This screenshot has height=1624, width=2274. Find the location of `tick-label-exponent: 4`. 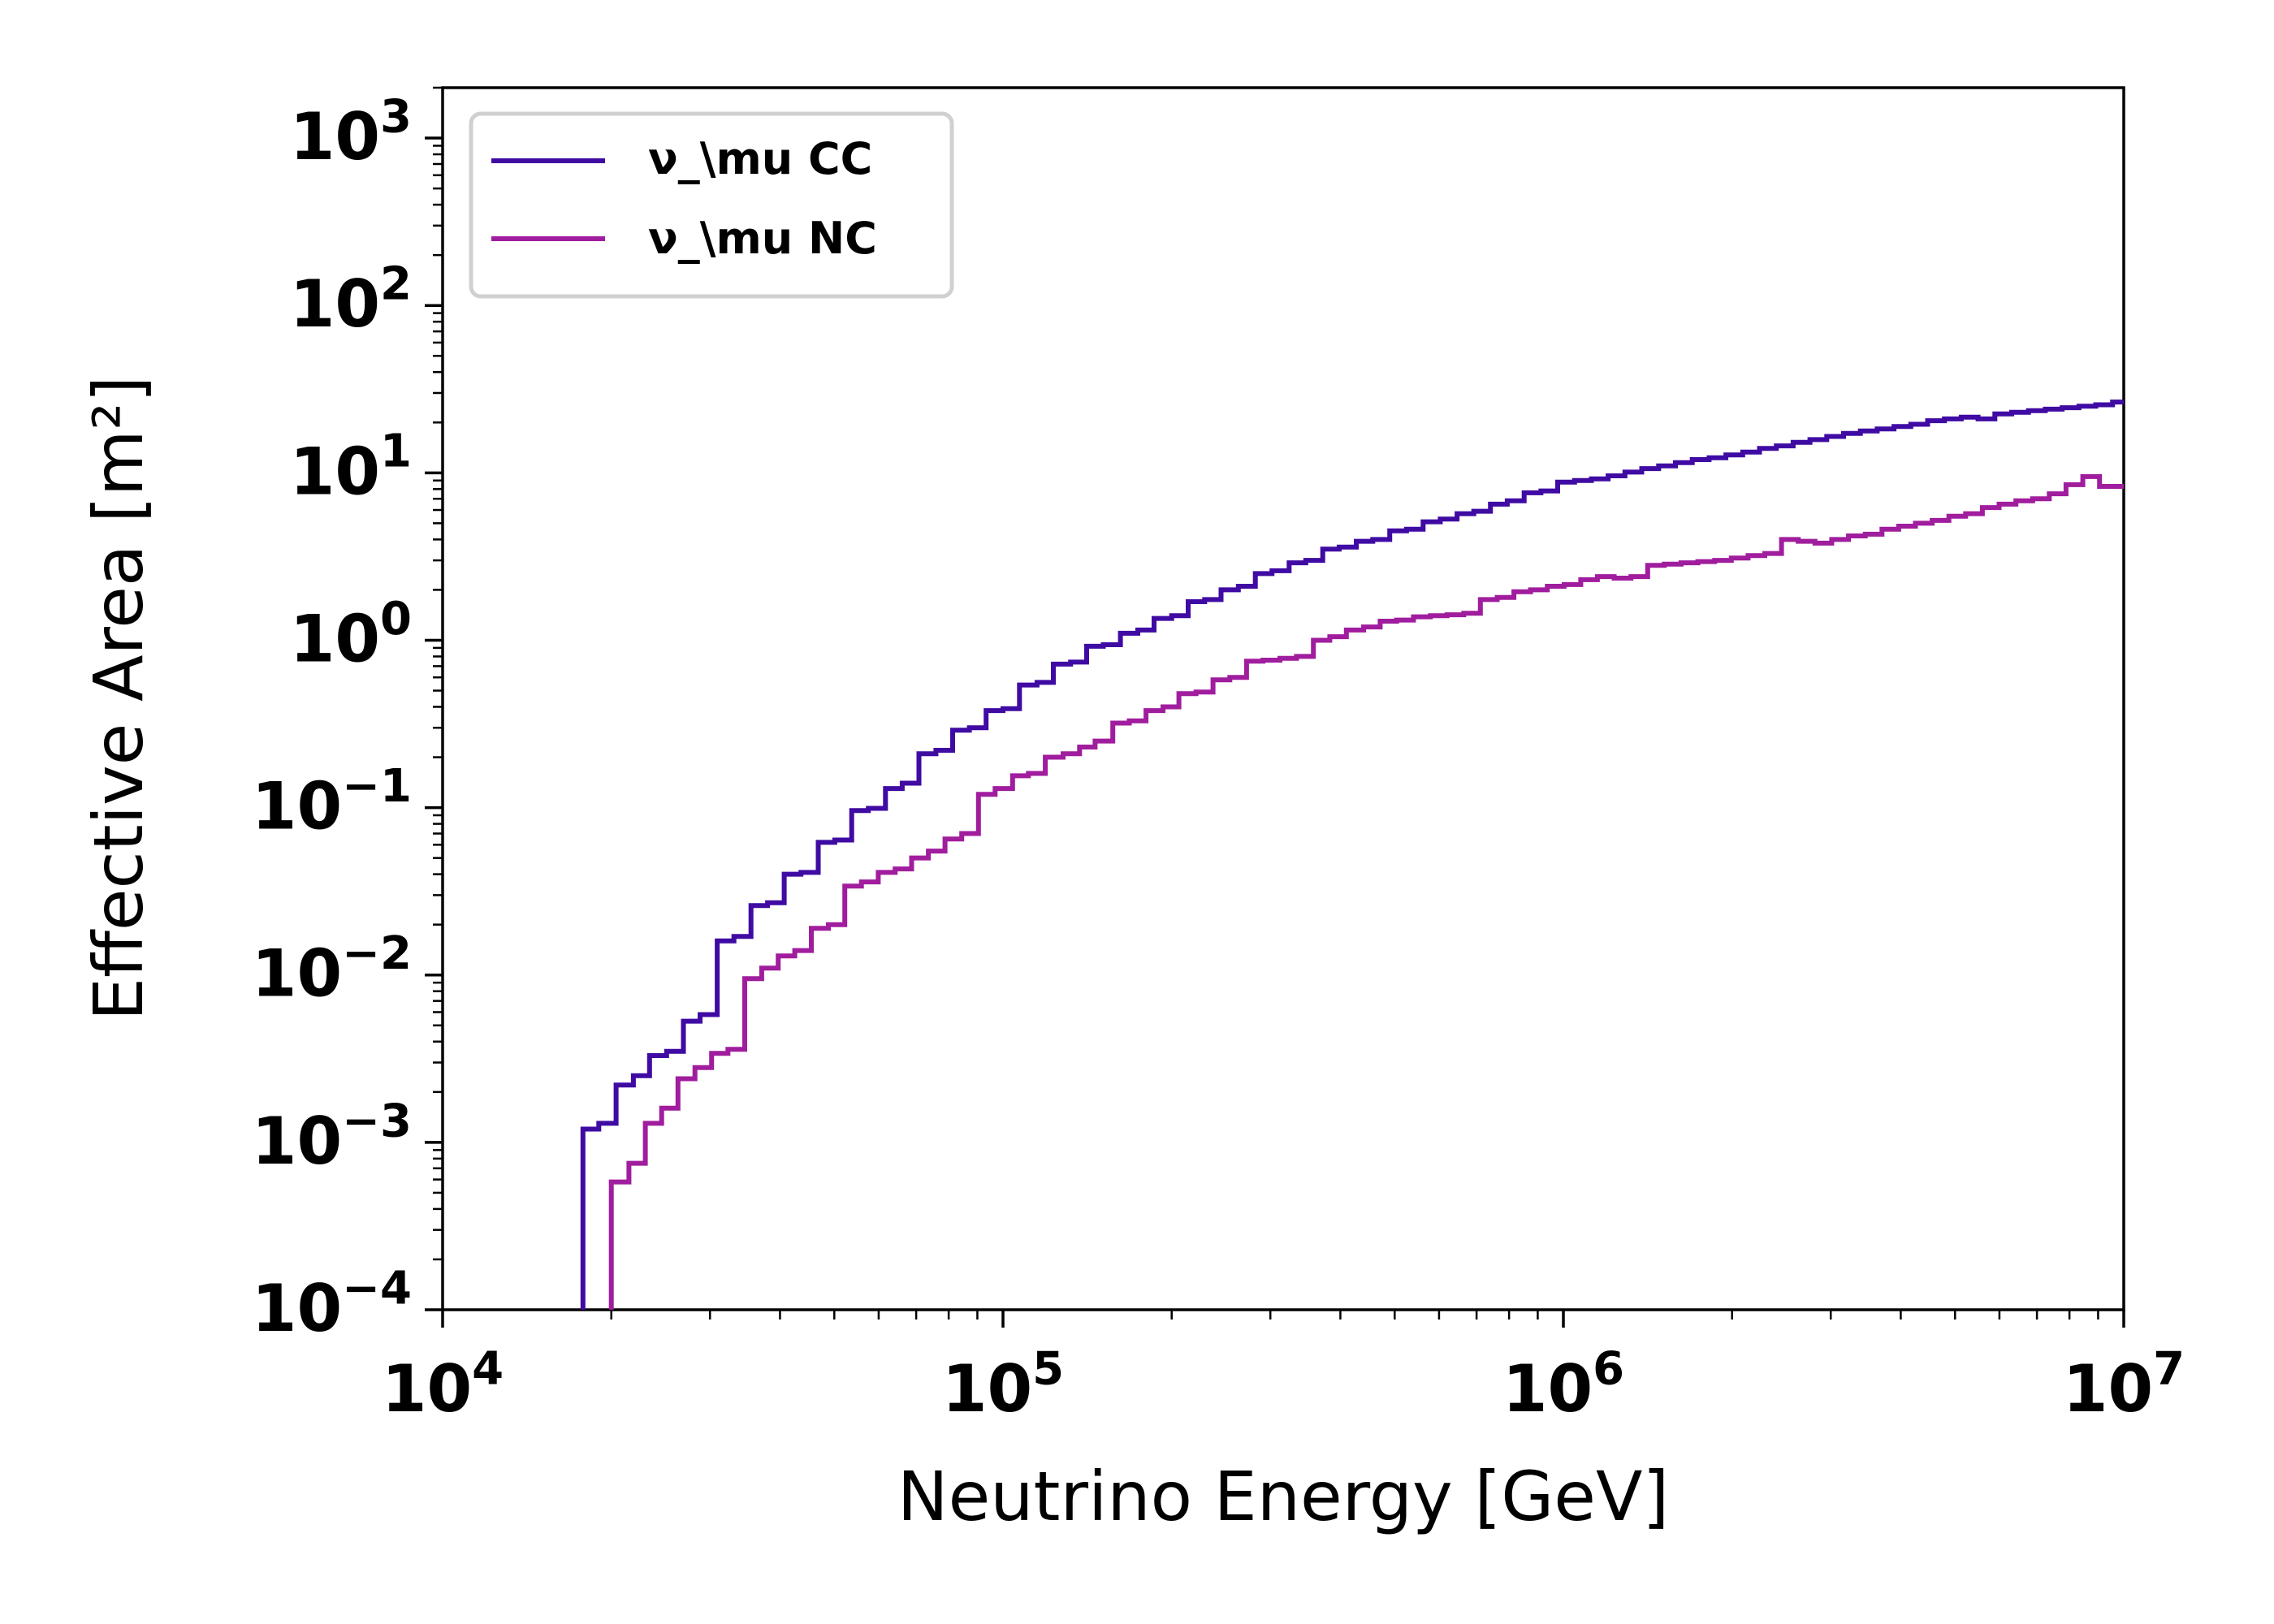

tick-label-exponent: 4 is located at coordinates (488, 1369).